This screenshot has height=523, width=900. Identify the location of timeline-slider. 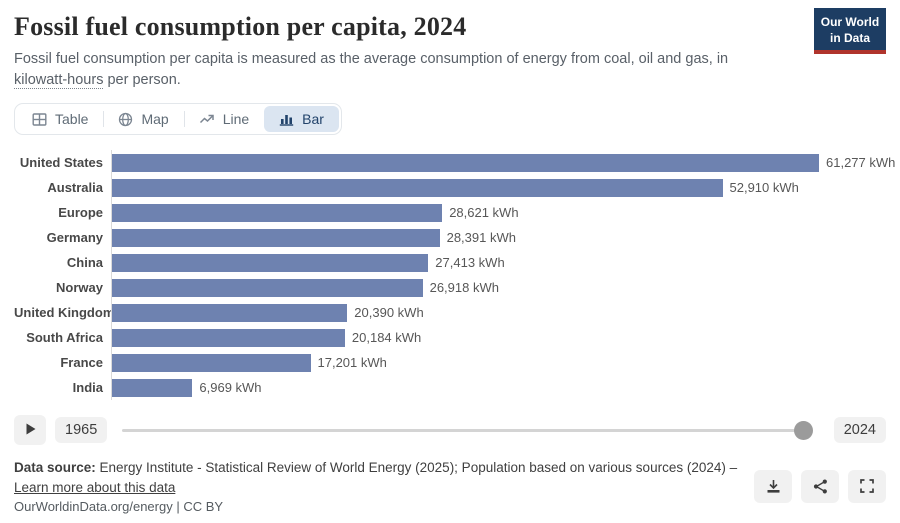
(467, 430).